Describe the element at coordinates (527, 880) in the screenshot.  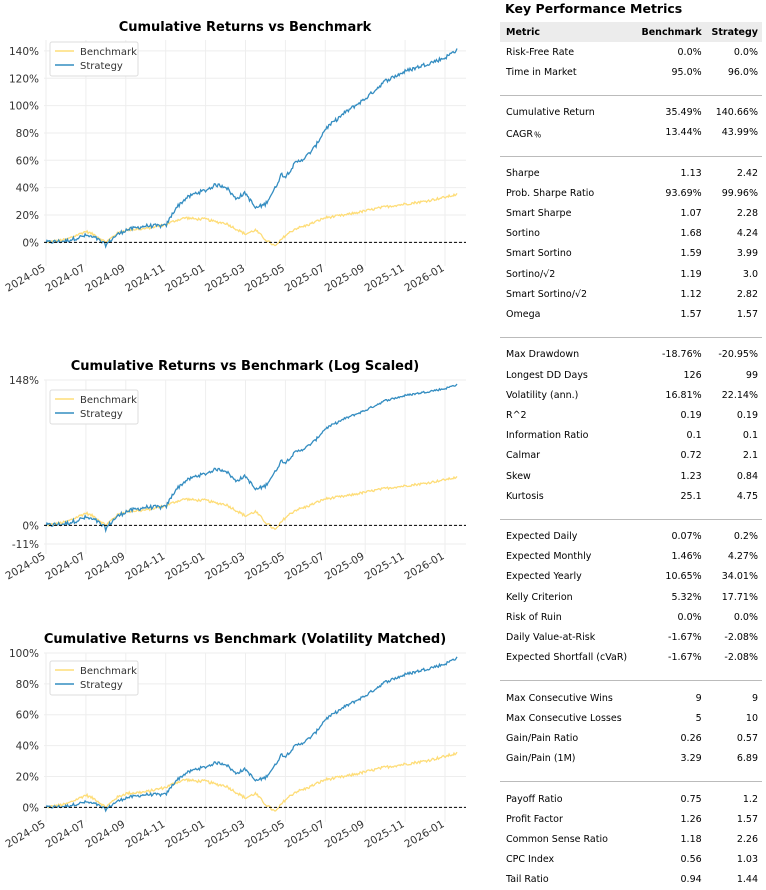
I see `metric-name: Tail Ratio` at that location.